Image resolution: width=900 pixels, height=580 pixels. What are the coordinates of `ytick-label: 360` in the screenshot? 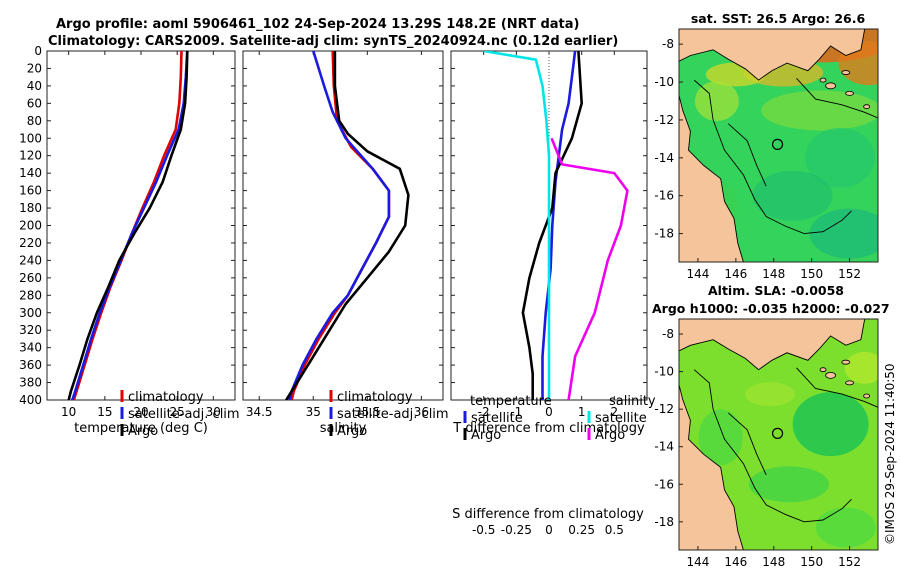 It's located at (30, 365).